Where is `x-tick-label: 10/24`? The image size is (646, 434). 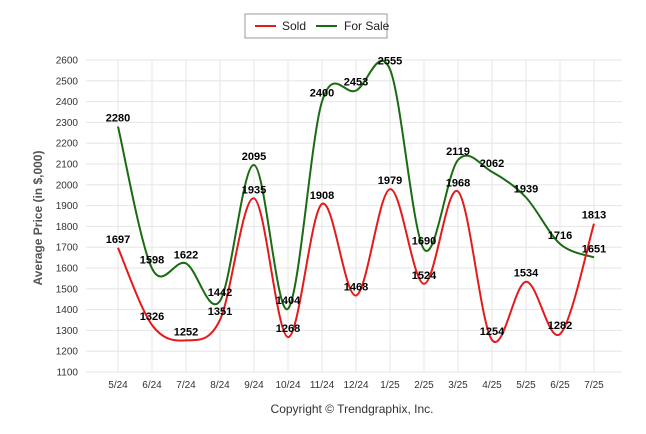 x-tick-label: 10/24 is located at coordinates (287, 385).